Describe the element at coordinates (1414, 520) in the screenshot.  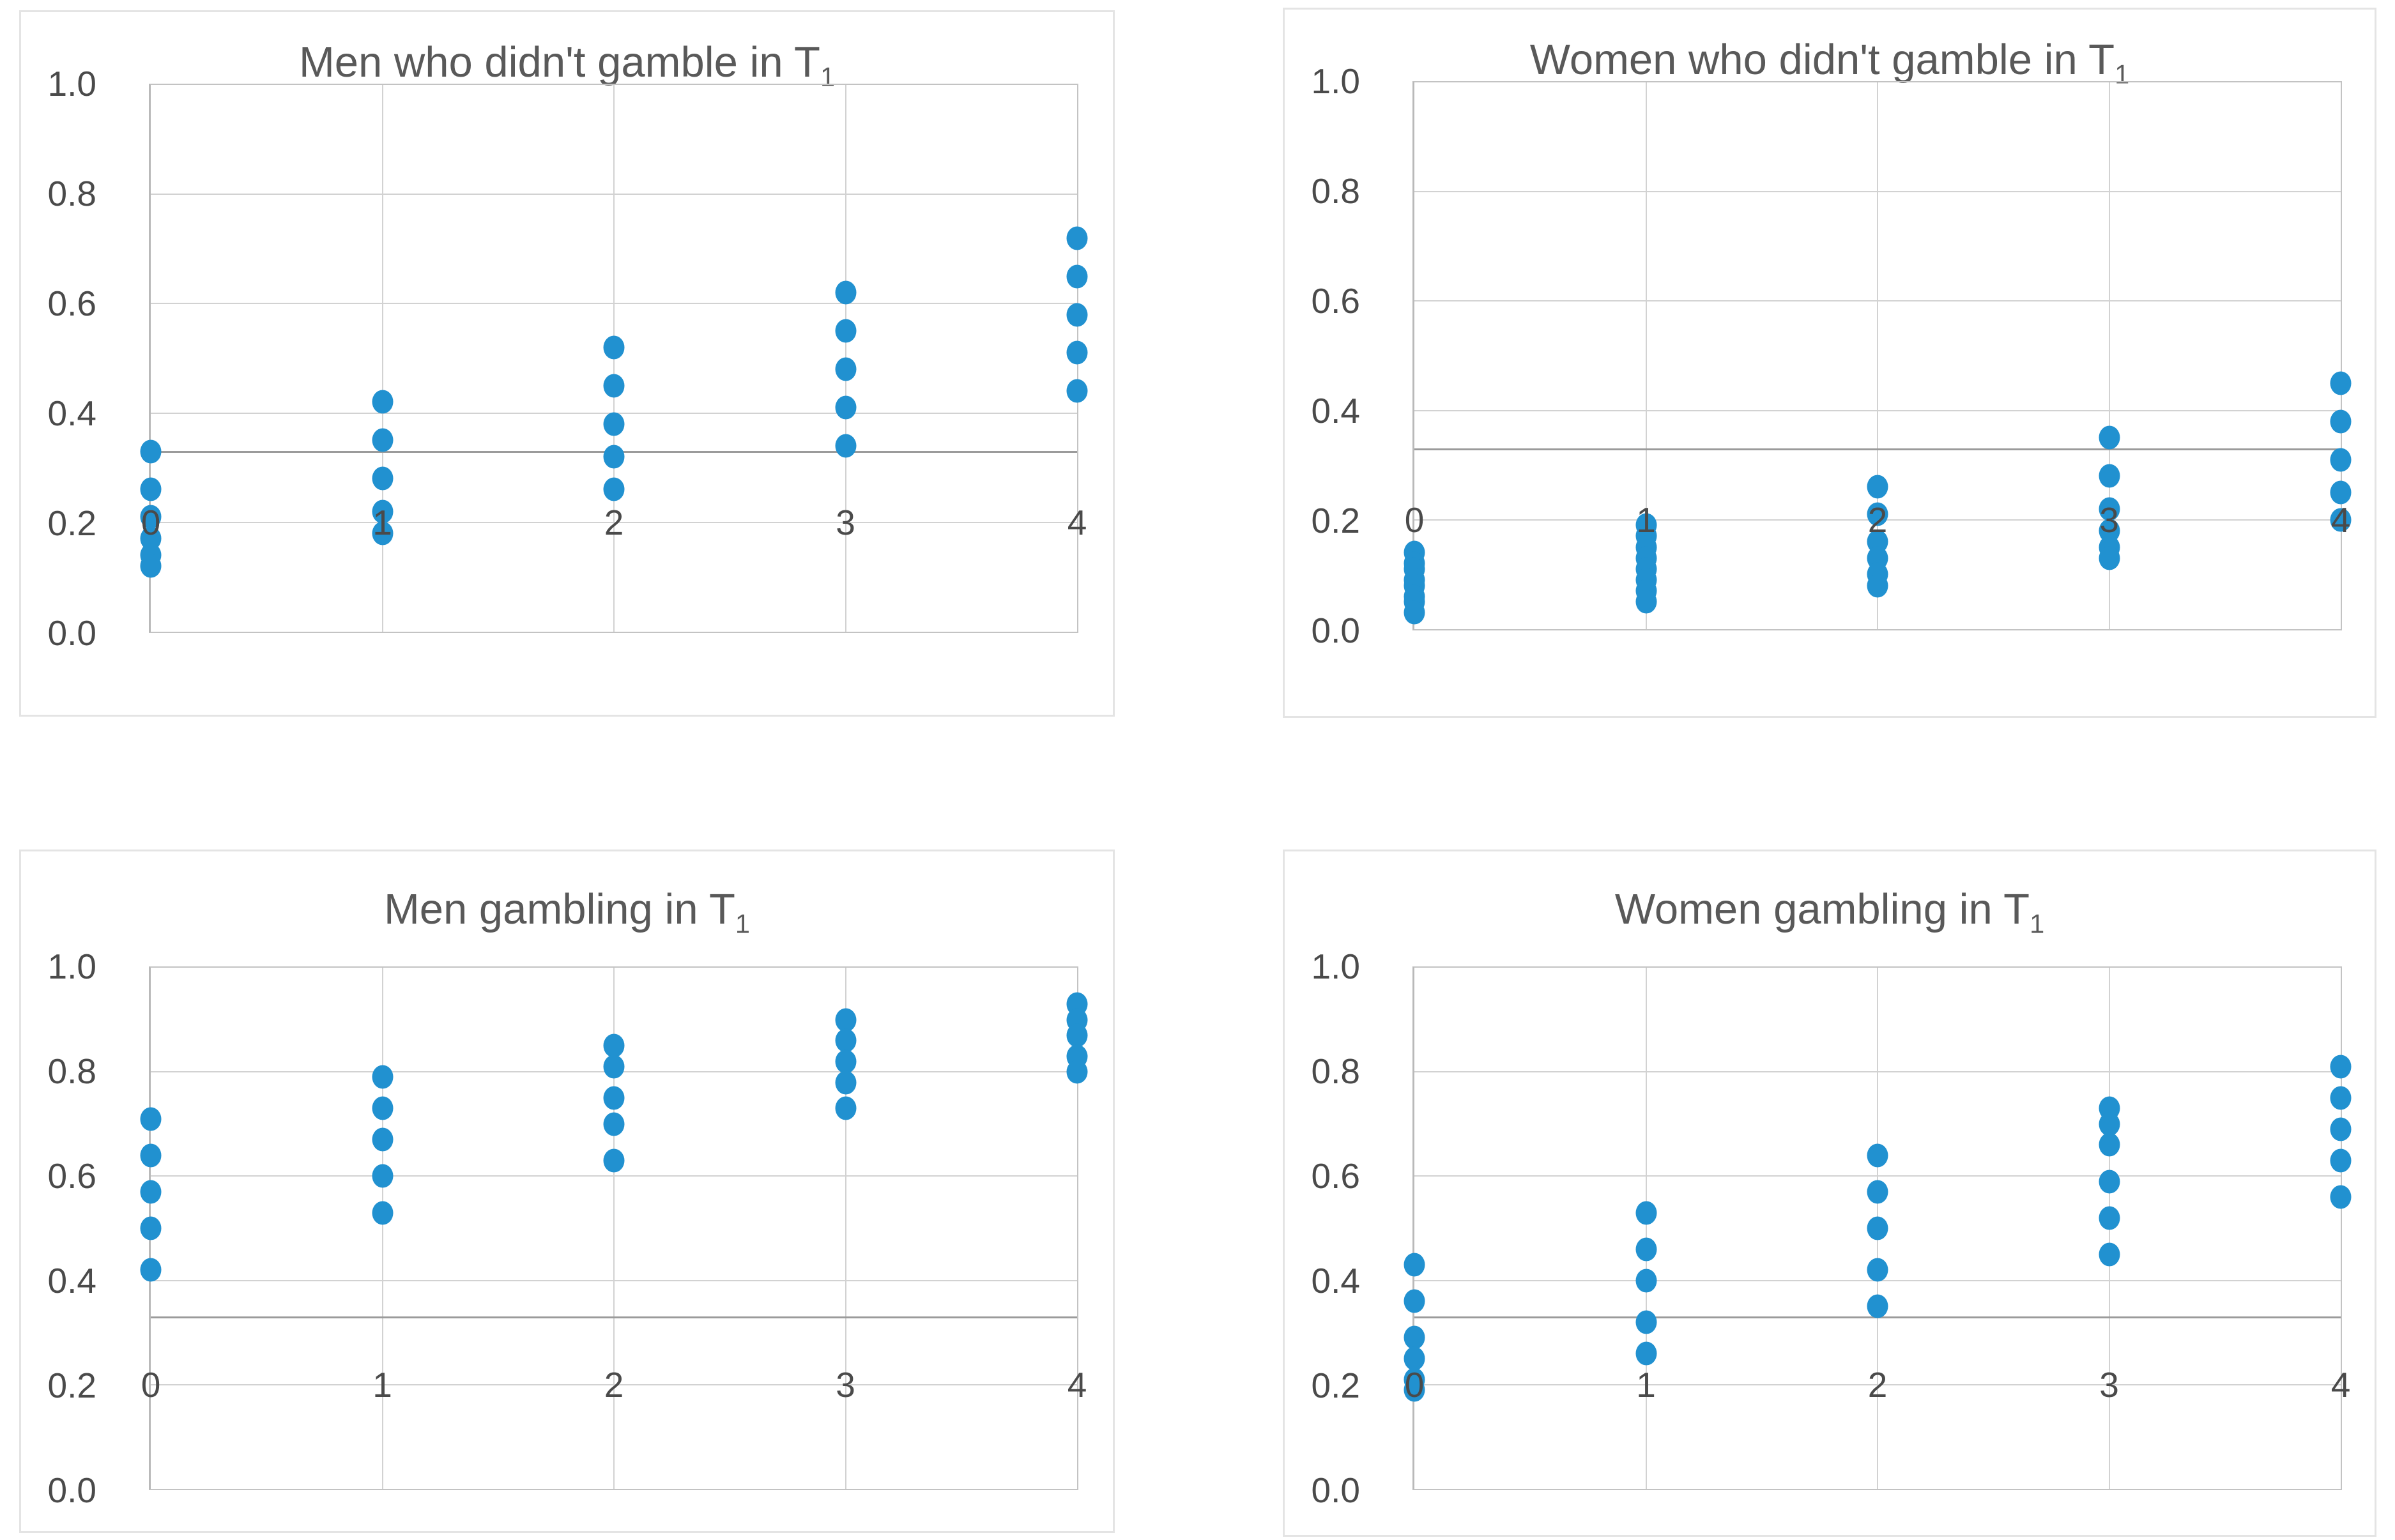
I see `x-axis-tick-label: 0` at that location.